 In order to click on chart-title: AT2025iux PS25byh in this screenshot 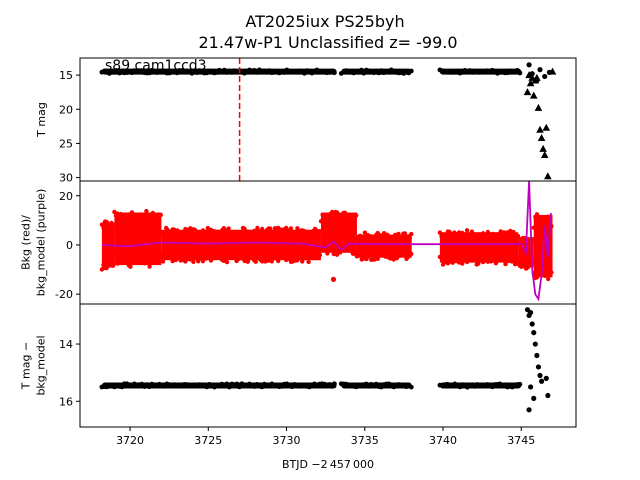, I will do `click(324, 21)`.